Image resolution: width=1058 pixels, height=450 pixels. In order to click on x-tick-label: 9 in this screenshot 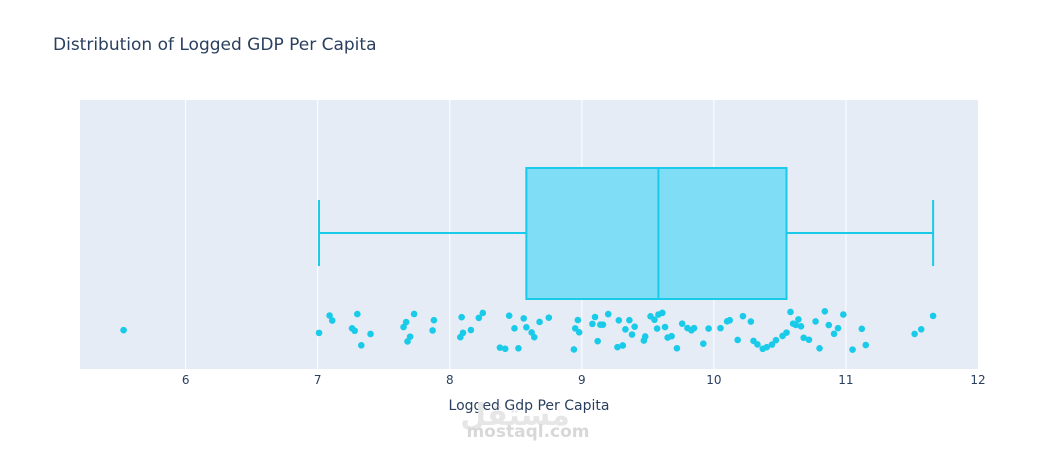, I will do `click(582, 380)`.